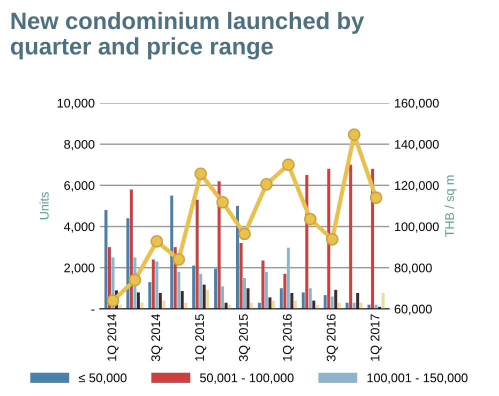 This screenshot has height=396, width=499. Describe the element at coordinates (332, 338) in the screenshot. I see `x-tick-label: 3Q 2016` at that location.